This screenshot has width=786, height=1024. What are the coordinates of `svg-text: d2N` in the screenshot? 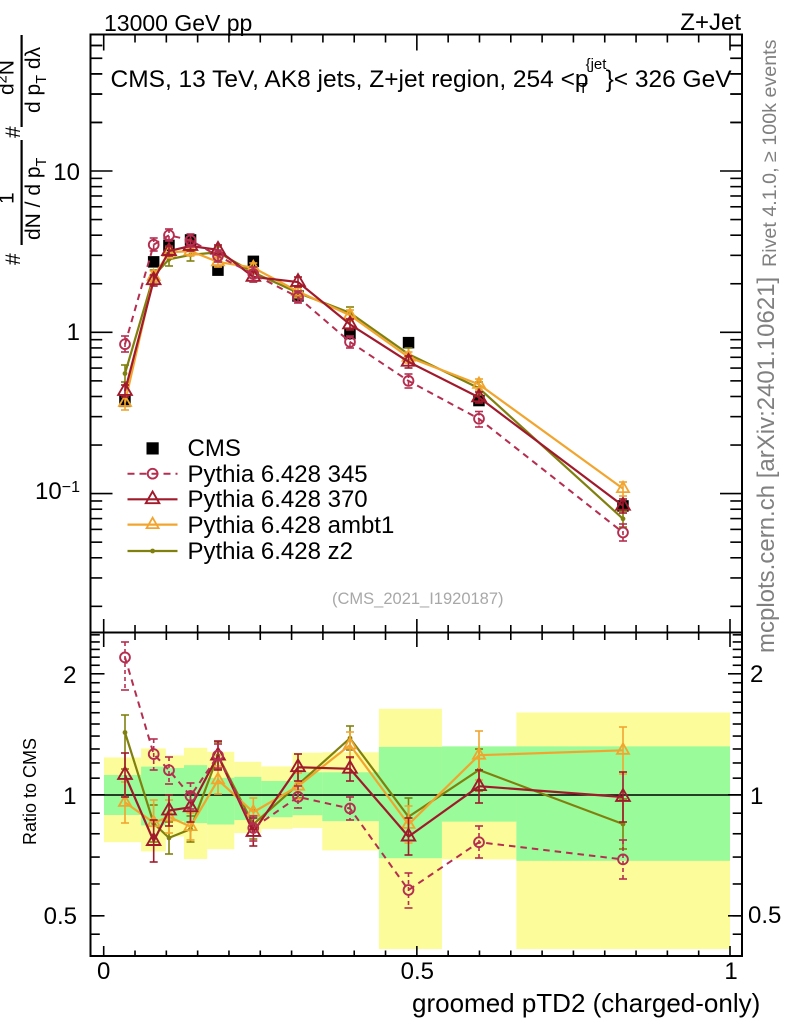 It's located at (9, 77).